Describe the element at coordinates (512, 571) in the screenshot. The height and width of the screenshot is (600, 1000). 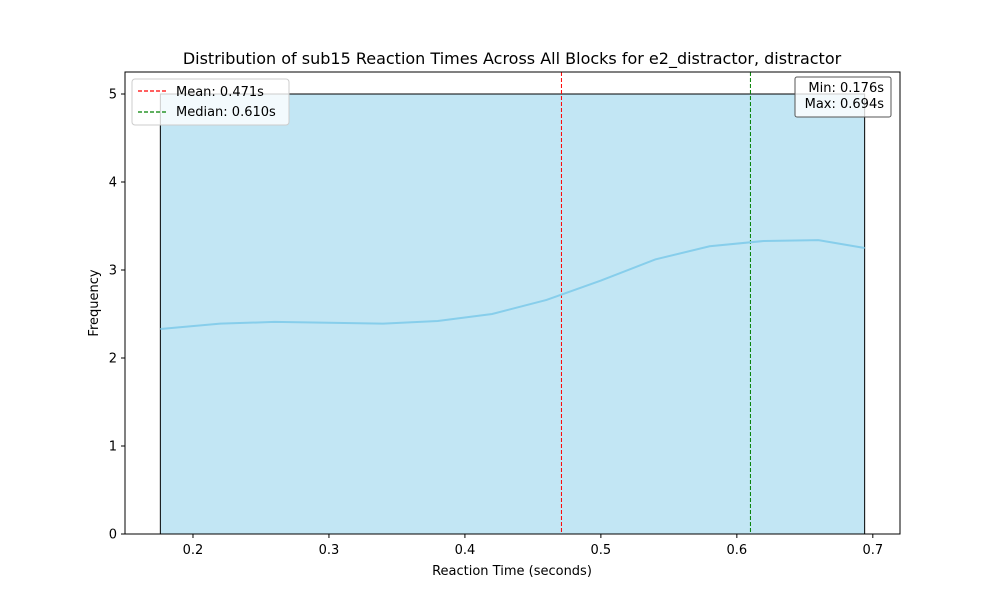
I see `x-axis-label: Reaction Time (seconds)` at that location.